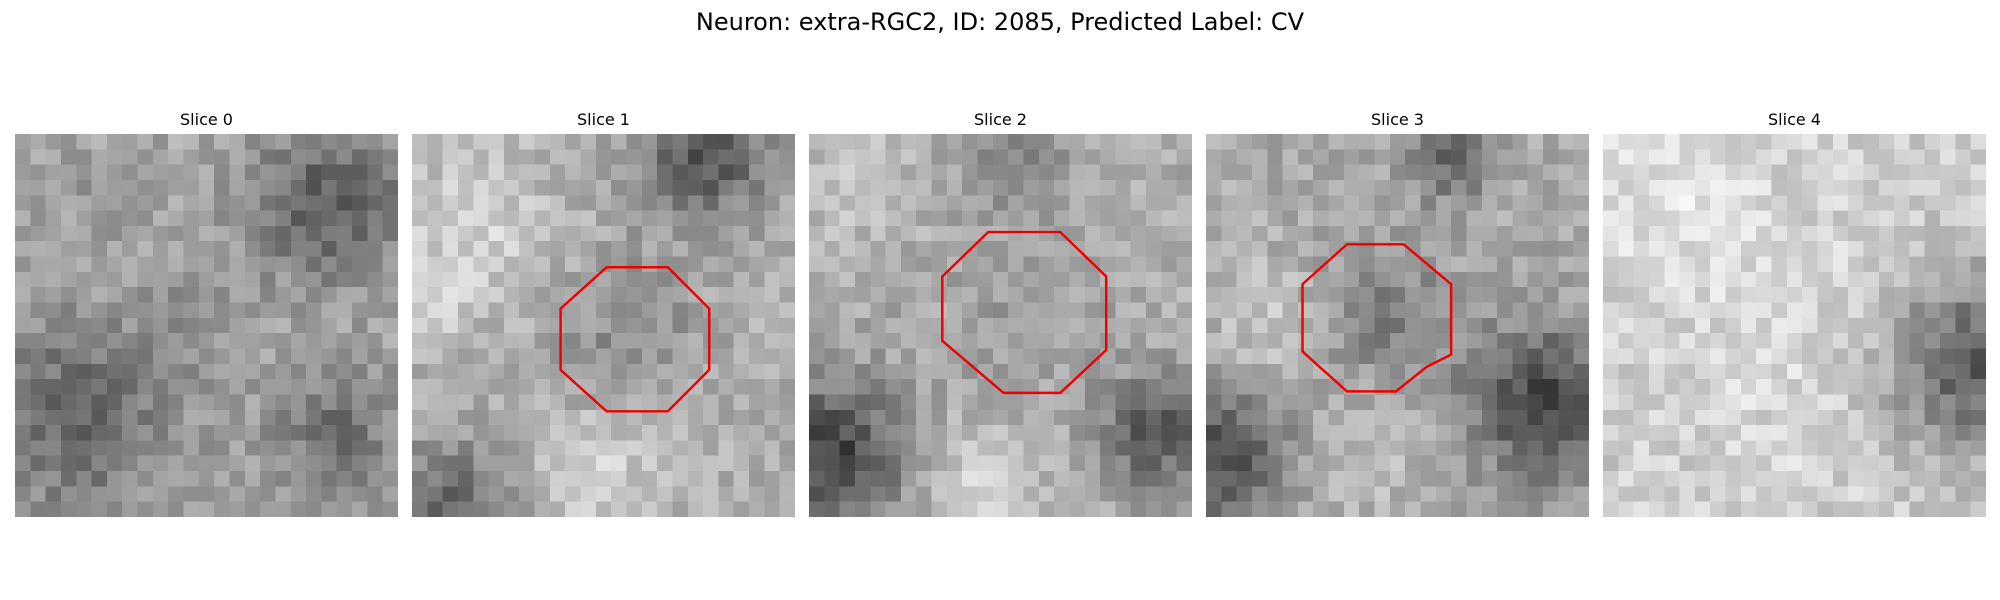 The height and width of the screenshot is (600, 2000). What do you see at coordinates (1000, 119) in the screenshot?
I see `slice-title: Slice 2` at bounding box center [1000, 119].